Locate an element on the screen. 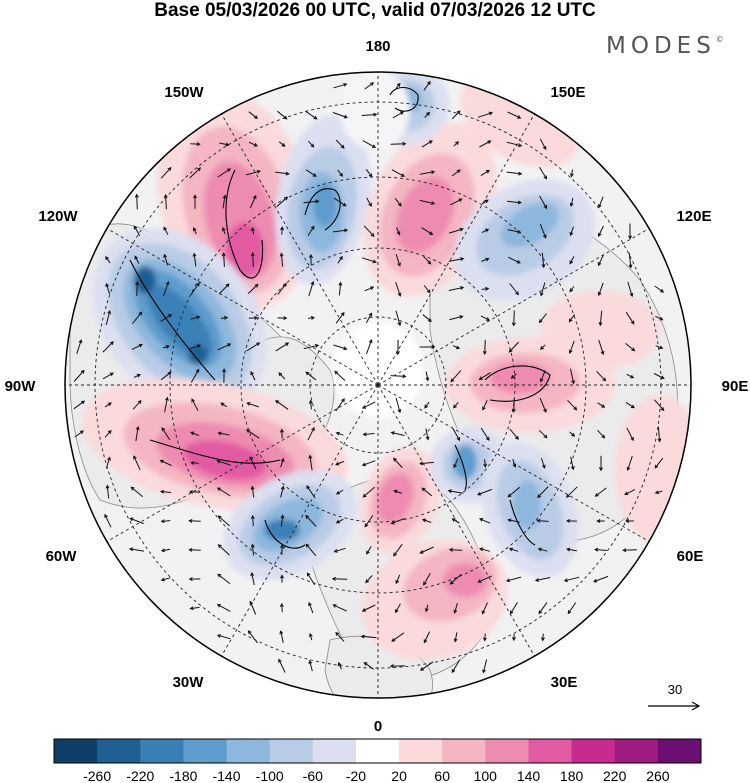  colorbar-tick-label: -20 is located at coordinates (356, 775).